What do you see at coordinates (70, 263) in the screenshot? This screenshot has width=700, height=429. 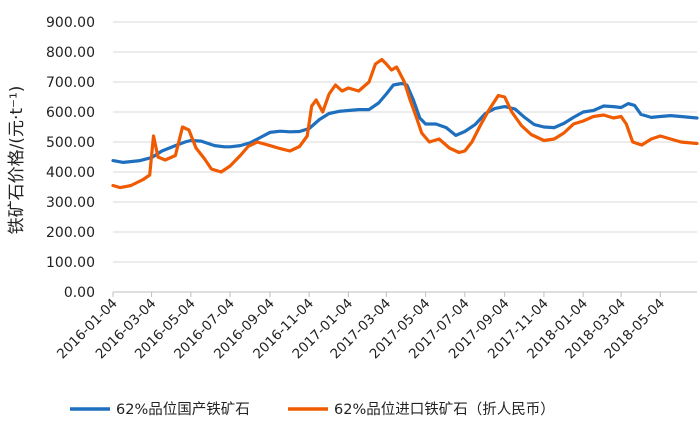 I see `y-tick-label: 100.00` at bounding box center [70, 263].